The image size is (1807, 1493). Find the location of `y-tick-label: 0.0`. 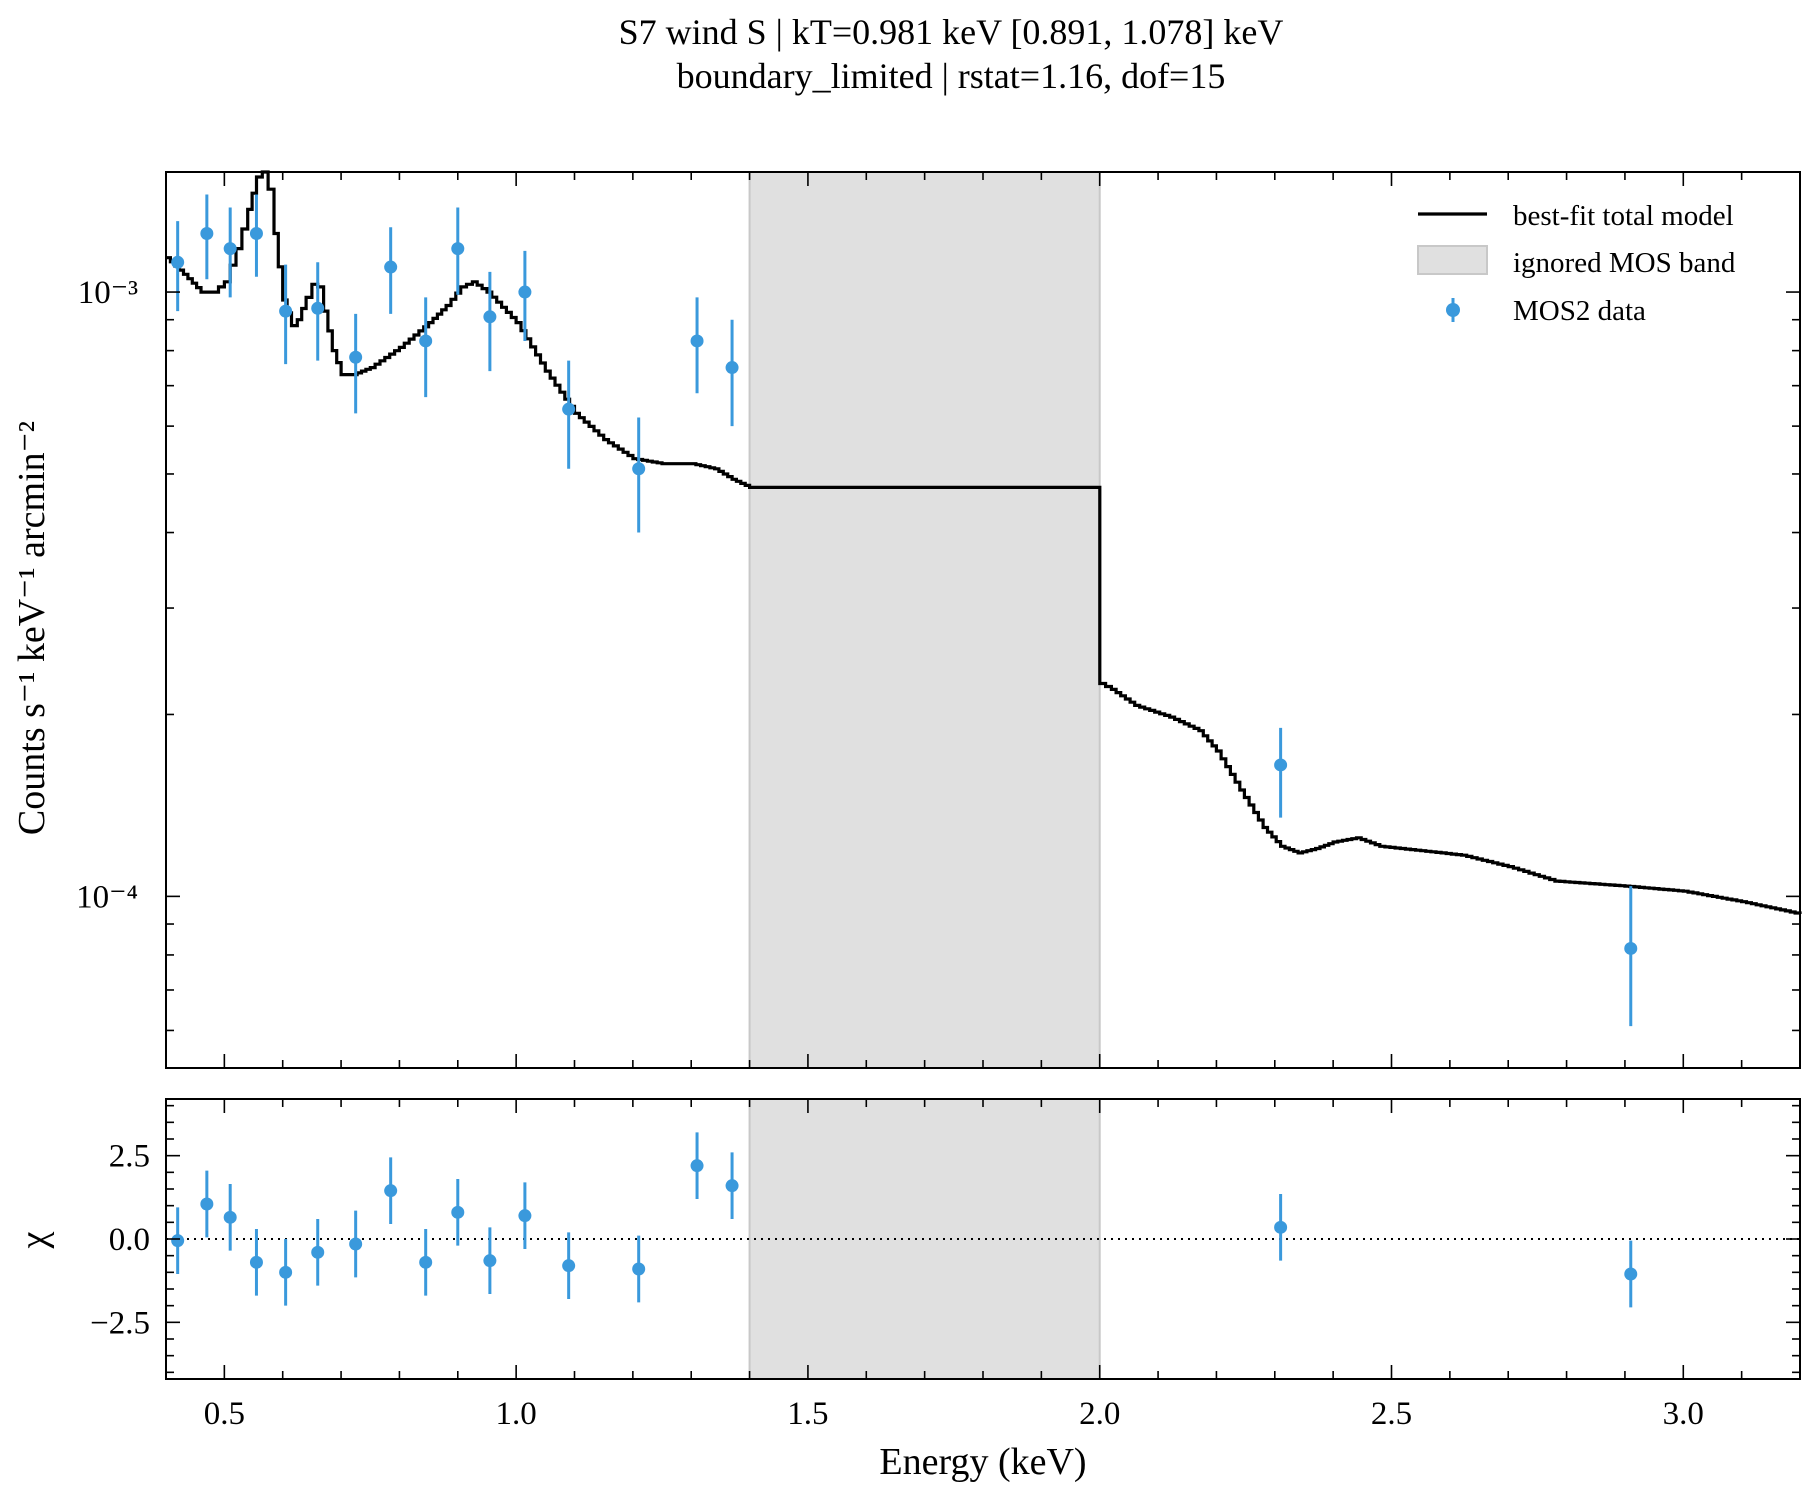

y-tick-label: 0.0 is located at coordinates (129, 1240).